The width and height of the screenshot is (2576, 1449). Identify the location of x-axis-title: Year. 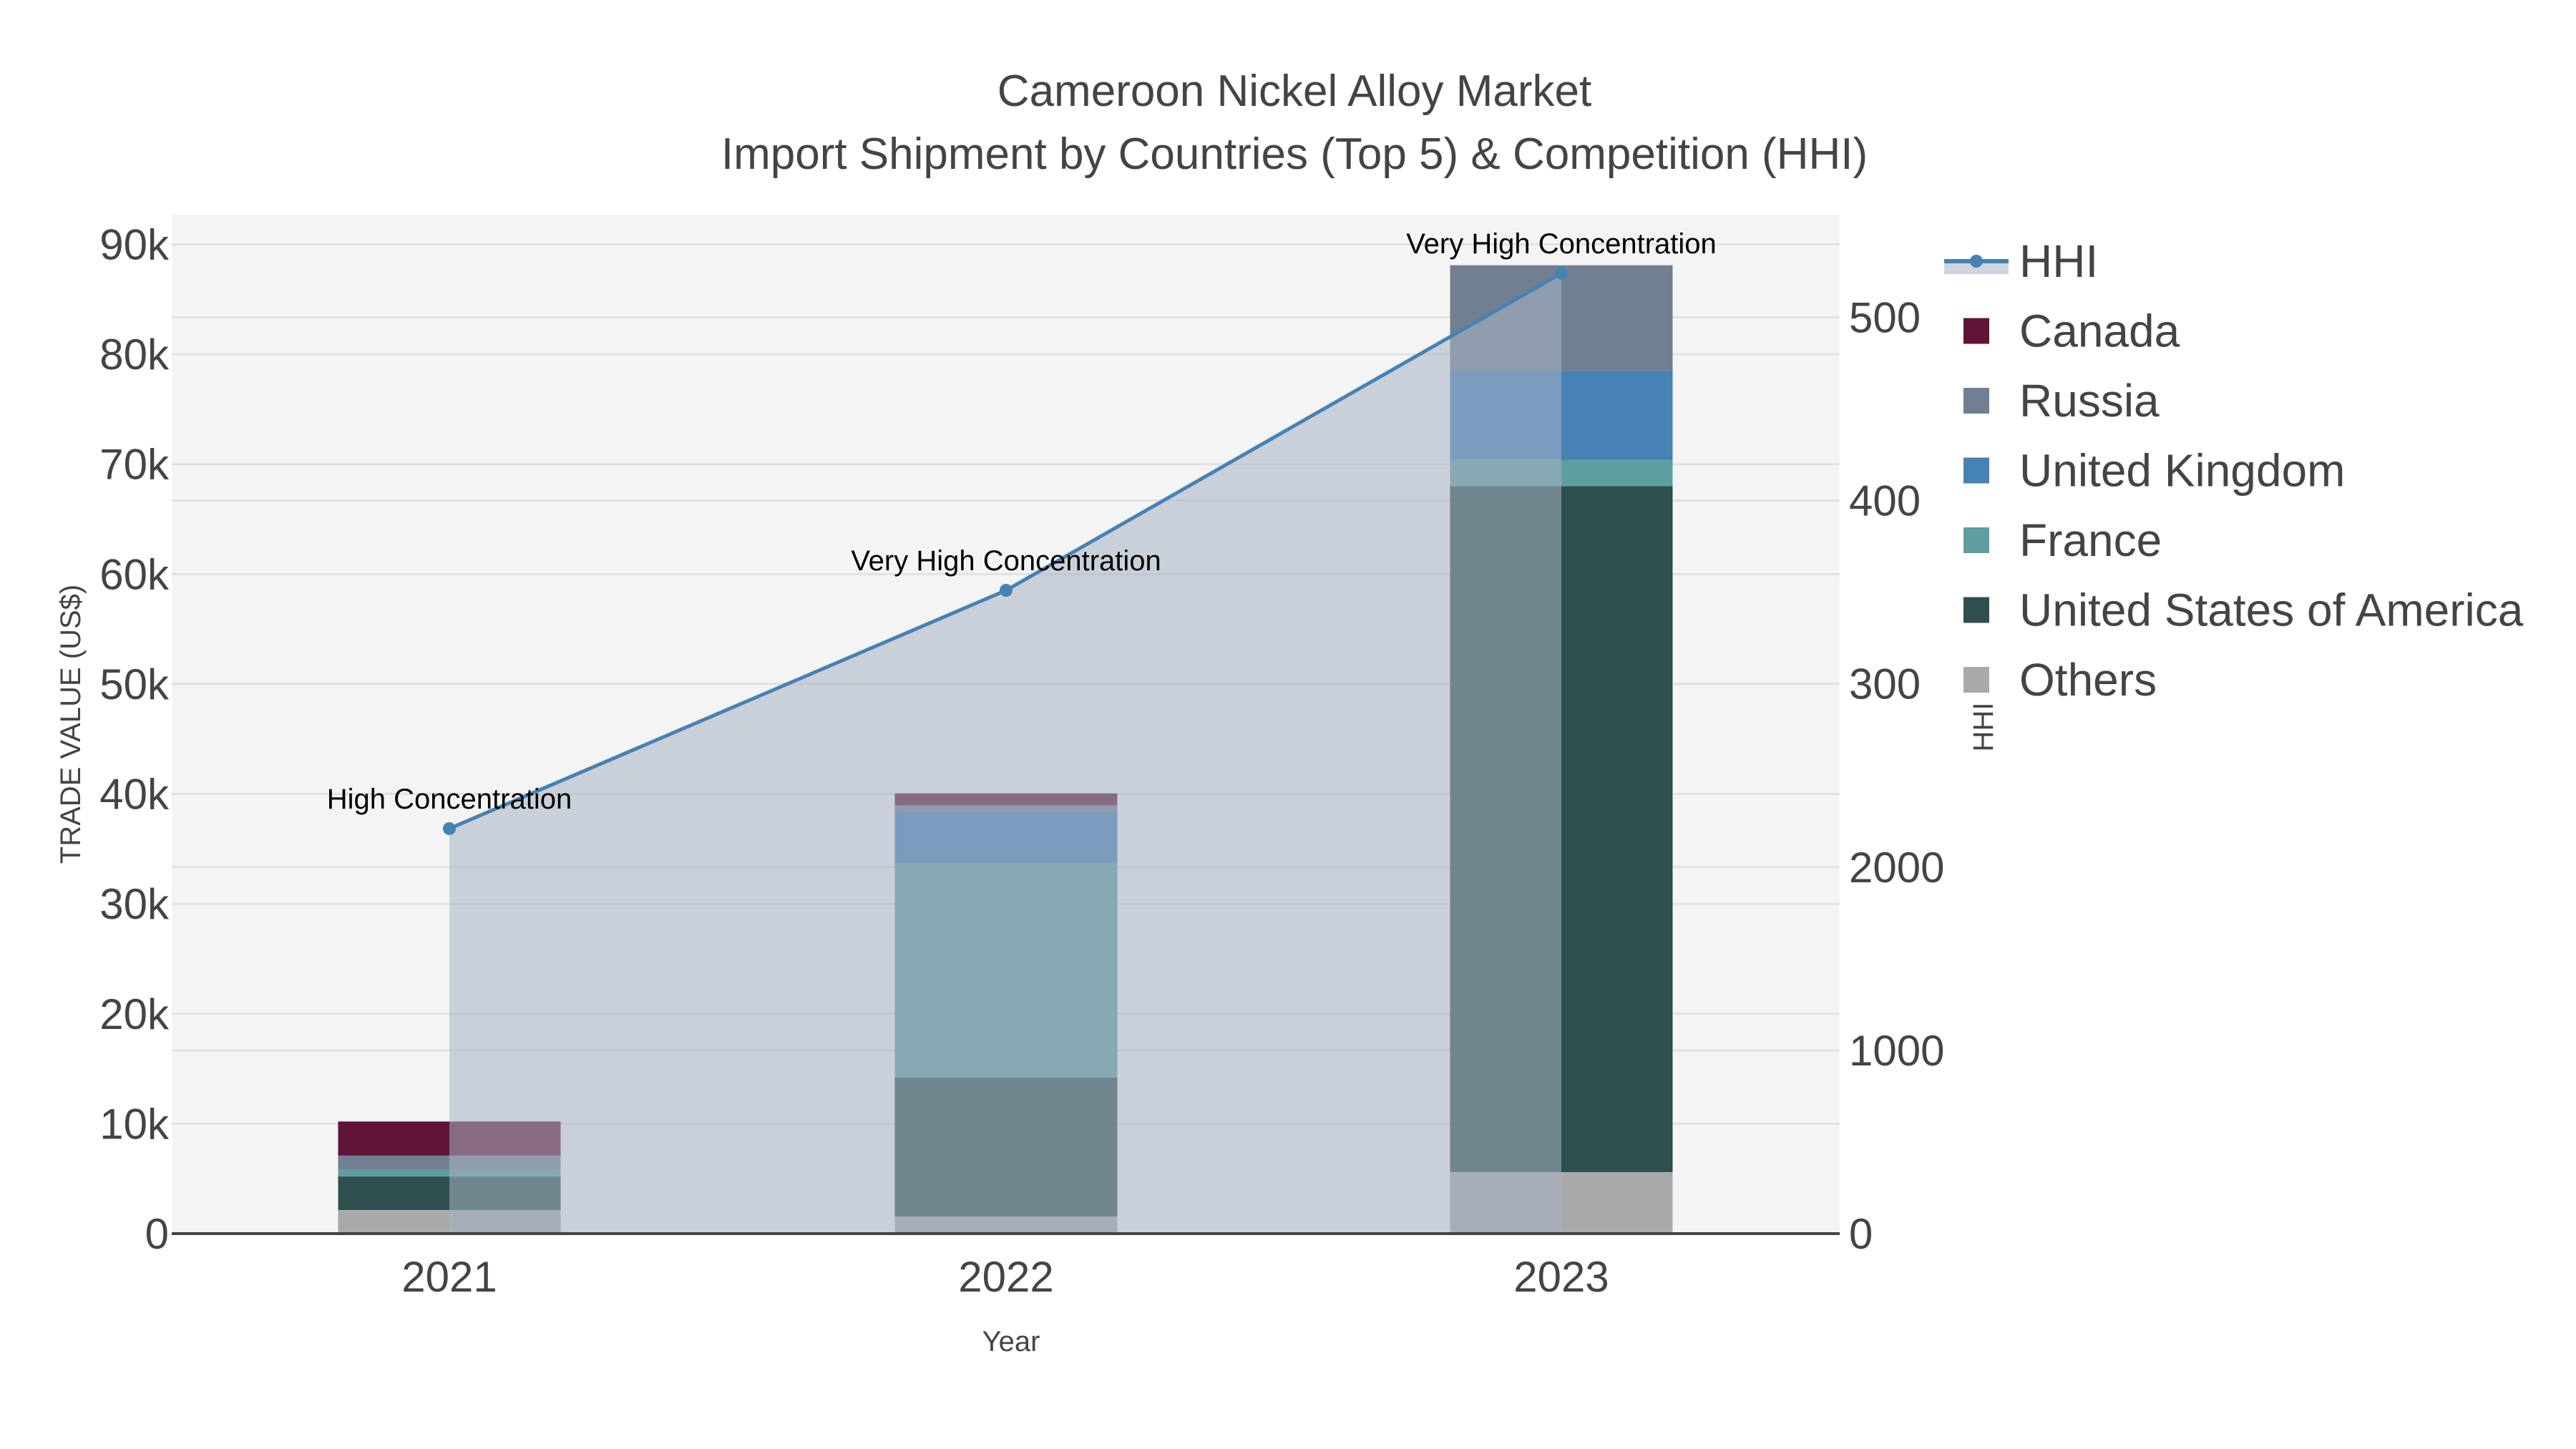
(1011, 1341).